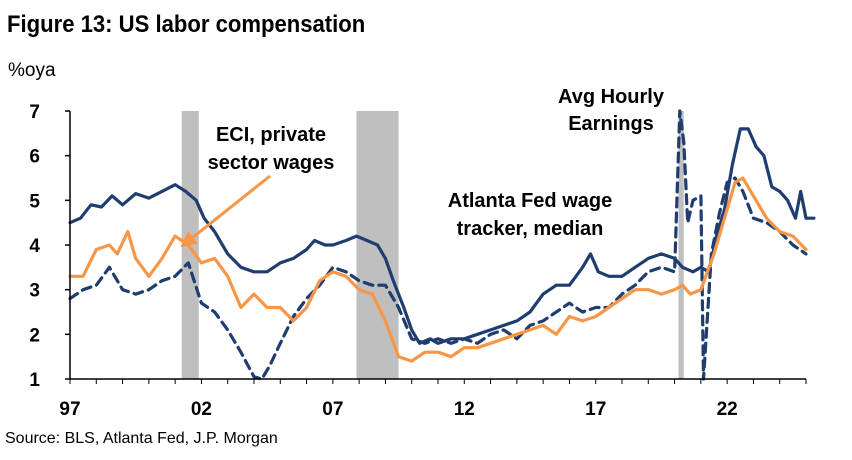 The width and height of the screenshot is (852, 460). I want to click on y-tick-label-6: 7, so click(34, 112).